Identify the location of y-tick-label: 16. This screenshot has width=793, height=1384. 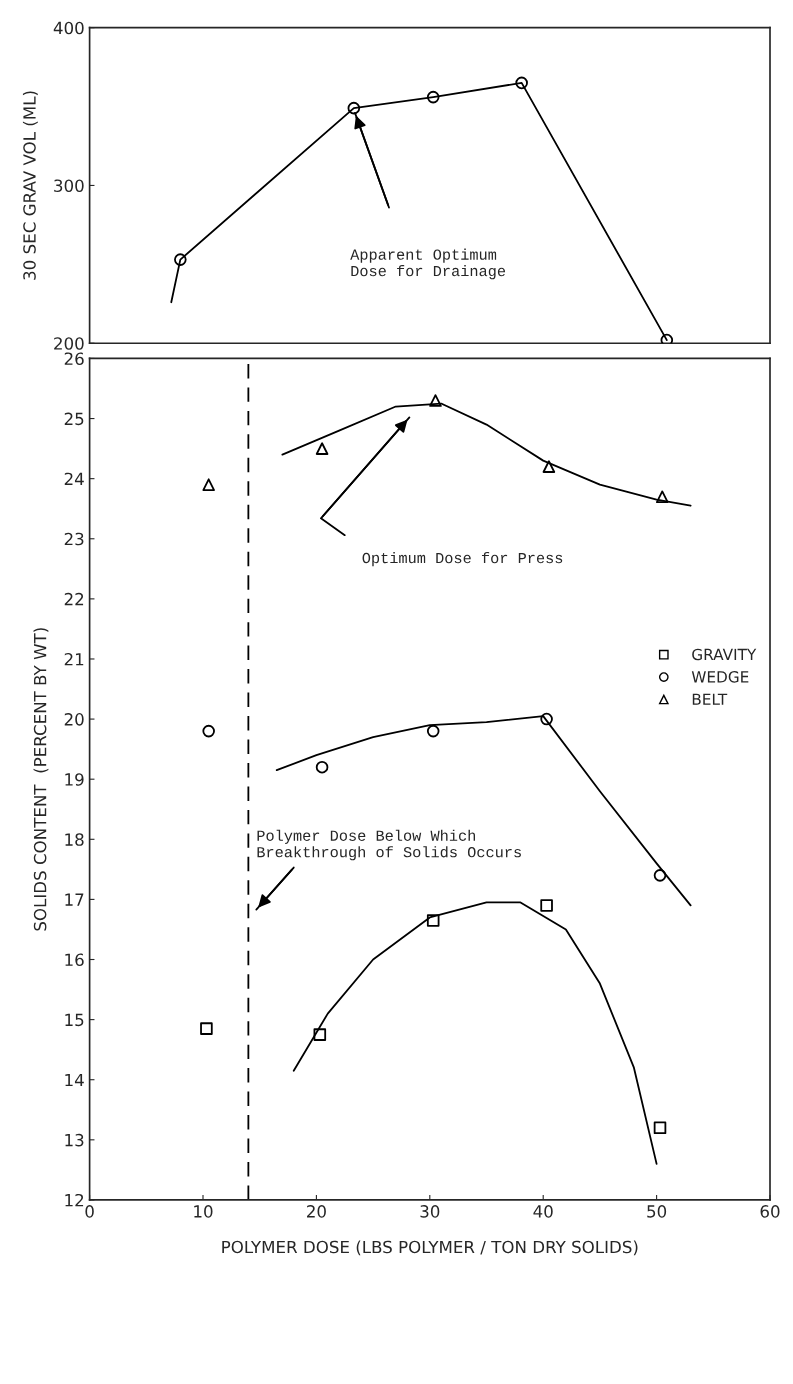
(74, 960).